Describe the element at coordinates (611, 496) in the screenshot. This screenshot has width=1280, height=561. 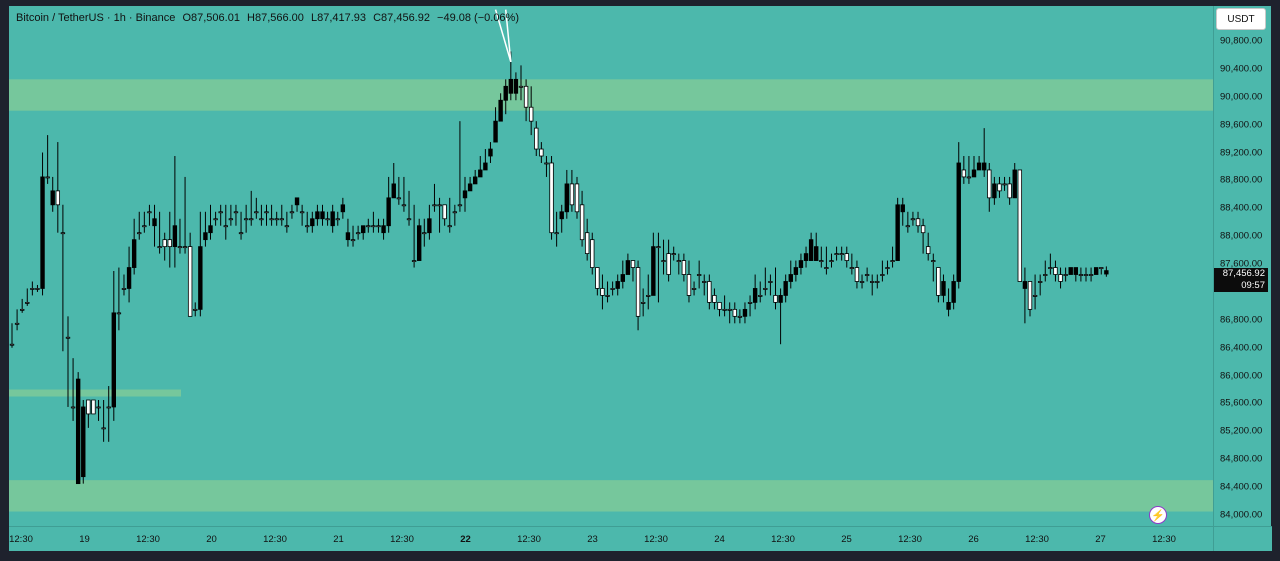
I see `support-resistance-zone` at that location.